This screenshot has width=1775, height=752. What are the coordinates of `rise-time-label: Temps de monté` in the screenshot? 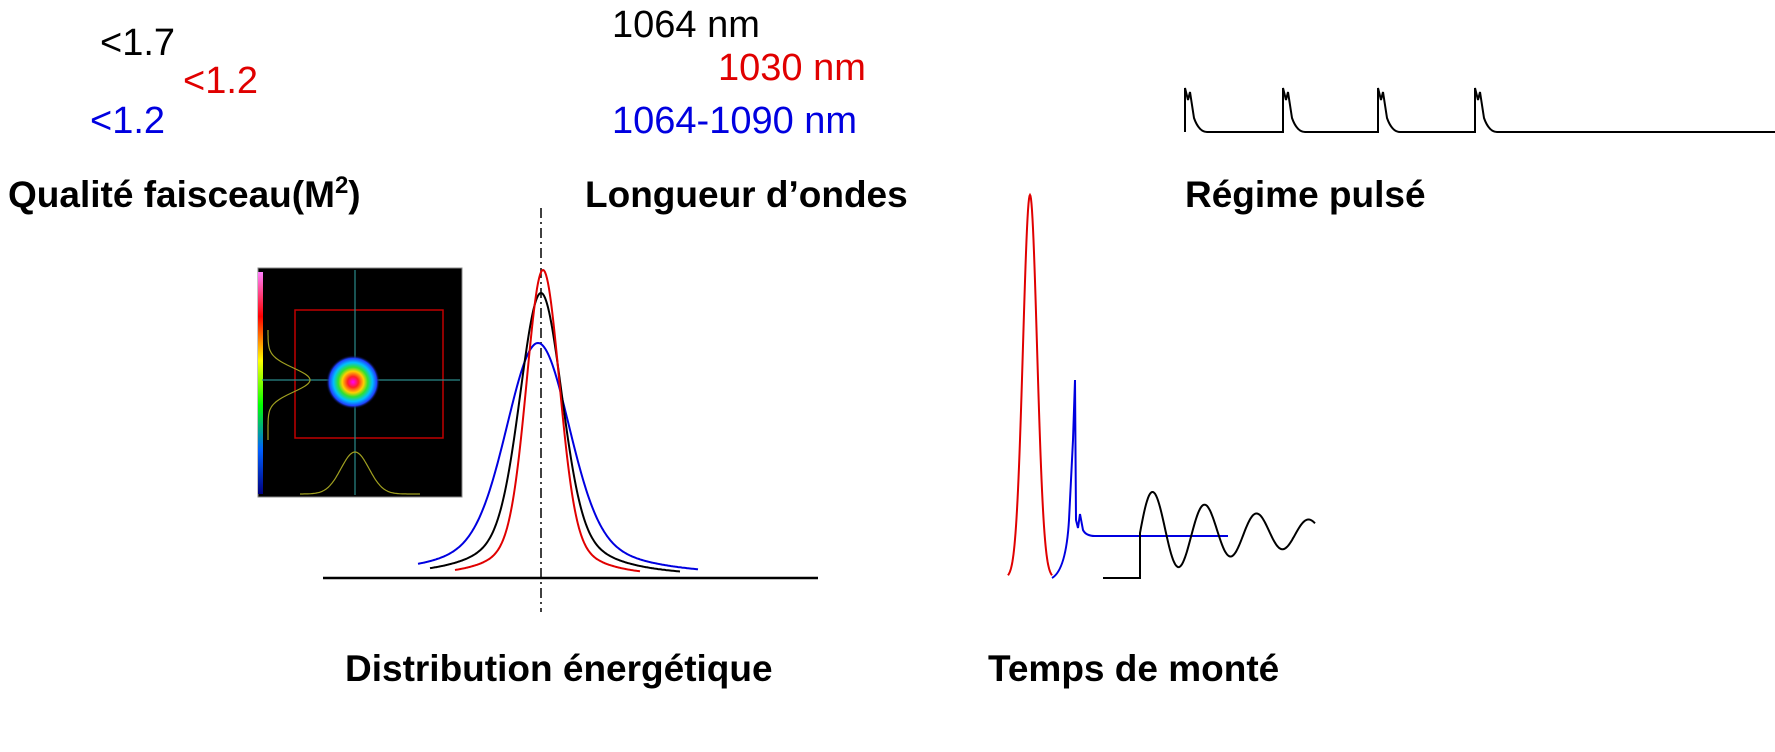 It's located at (1133, 668).